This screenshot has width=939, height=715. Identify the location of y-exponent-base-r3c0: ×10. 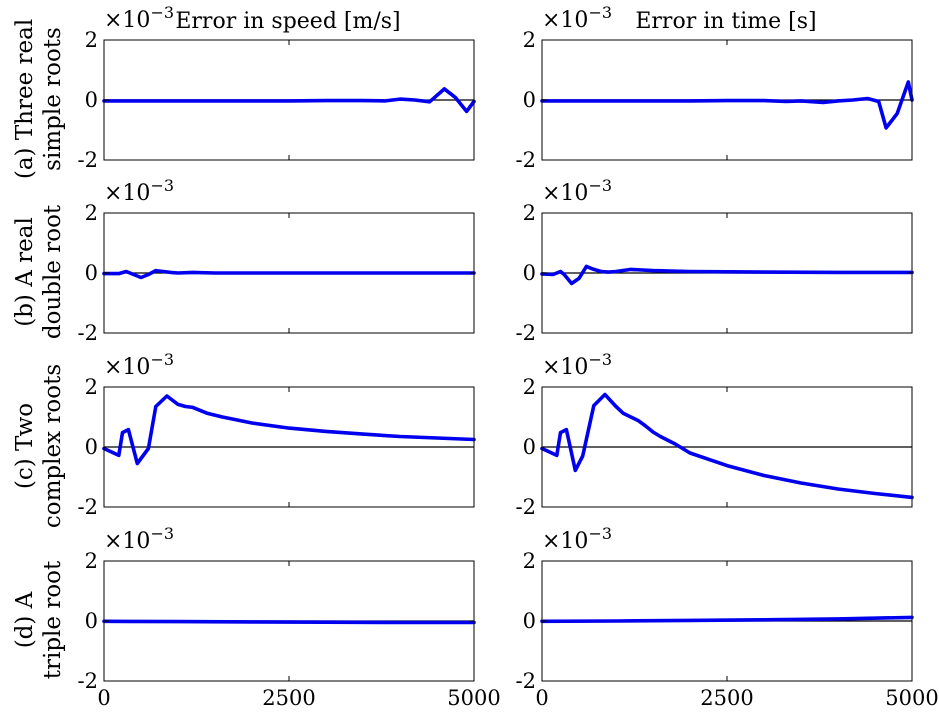
(127, 541).